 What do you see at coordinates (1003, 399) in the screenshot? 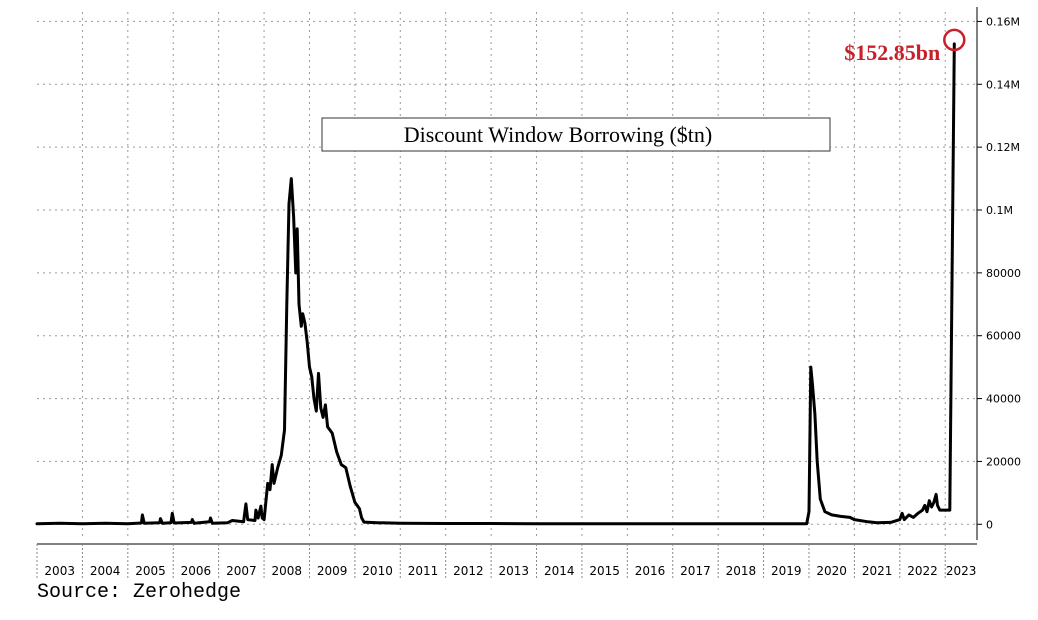
I see `y-tick-label: 40000` at bounding box center [1003, 399].